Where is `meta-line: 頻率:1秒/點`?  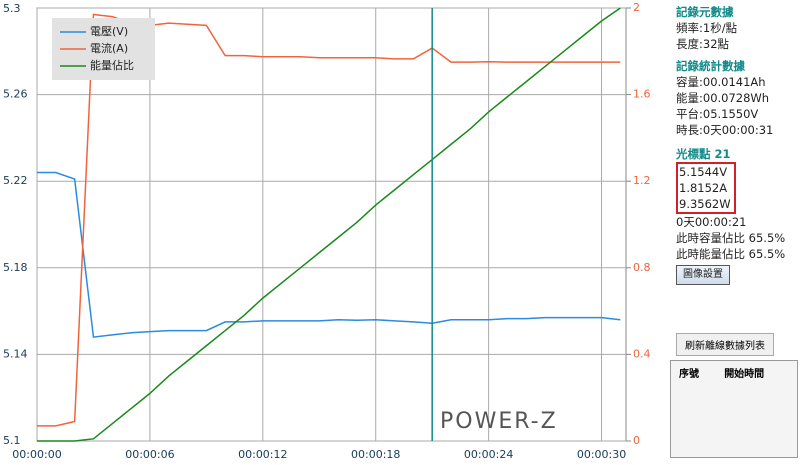
meta-line: 頻率:1秒/點 is located at coordinates (707, 28).